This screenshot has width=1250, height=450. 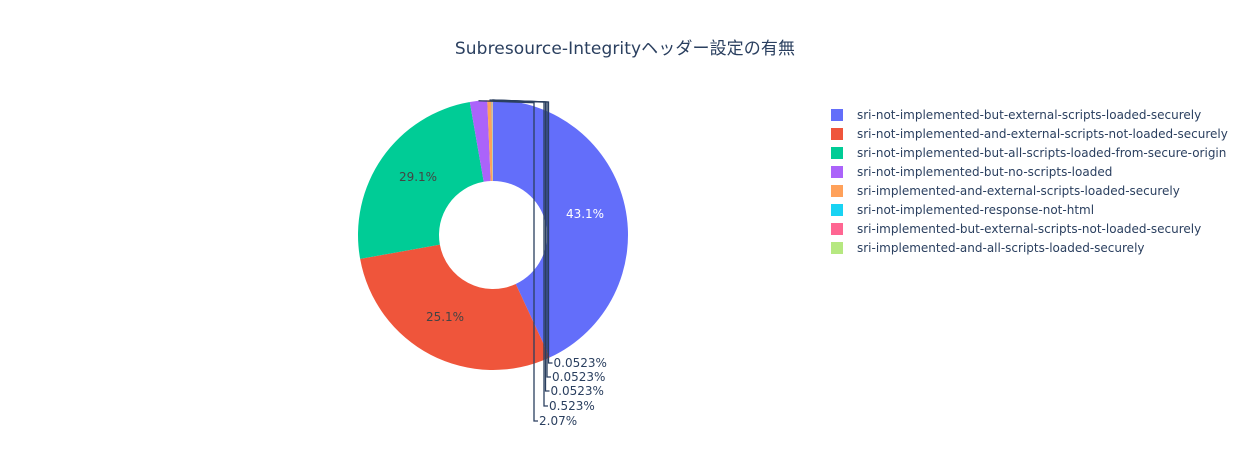 What do you see at coordinates (625, 49) in the screenshot?
I see `chart-title: Subresource-Integrityヘッダー設定の有無` at bounding box center [625, 49].